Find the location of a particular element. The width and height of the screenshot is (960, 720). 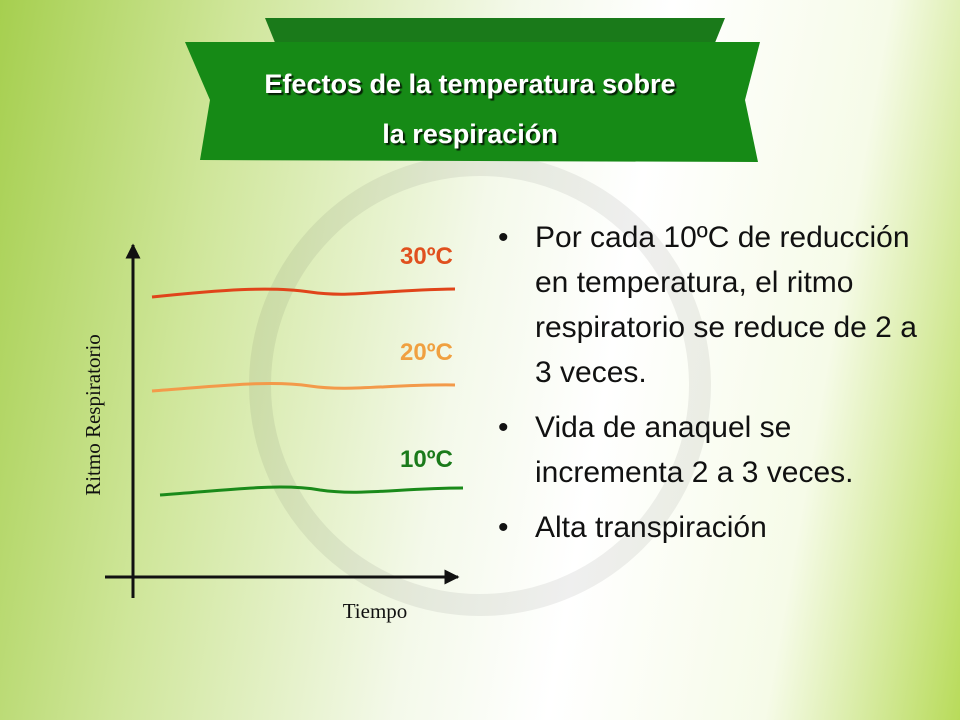

curve-label: 10ºC is located at coordinates (426, 459).